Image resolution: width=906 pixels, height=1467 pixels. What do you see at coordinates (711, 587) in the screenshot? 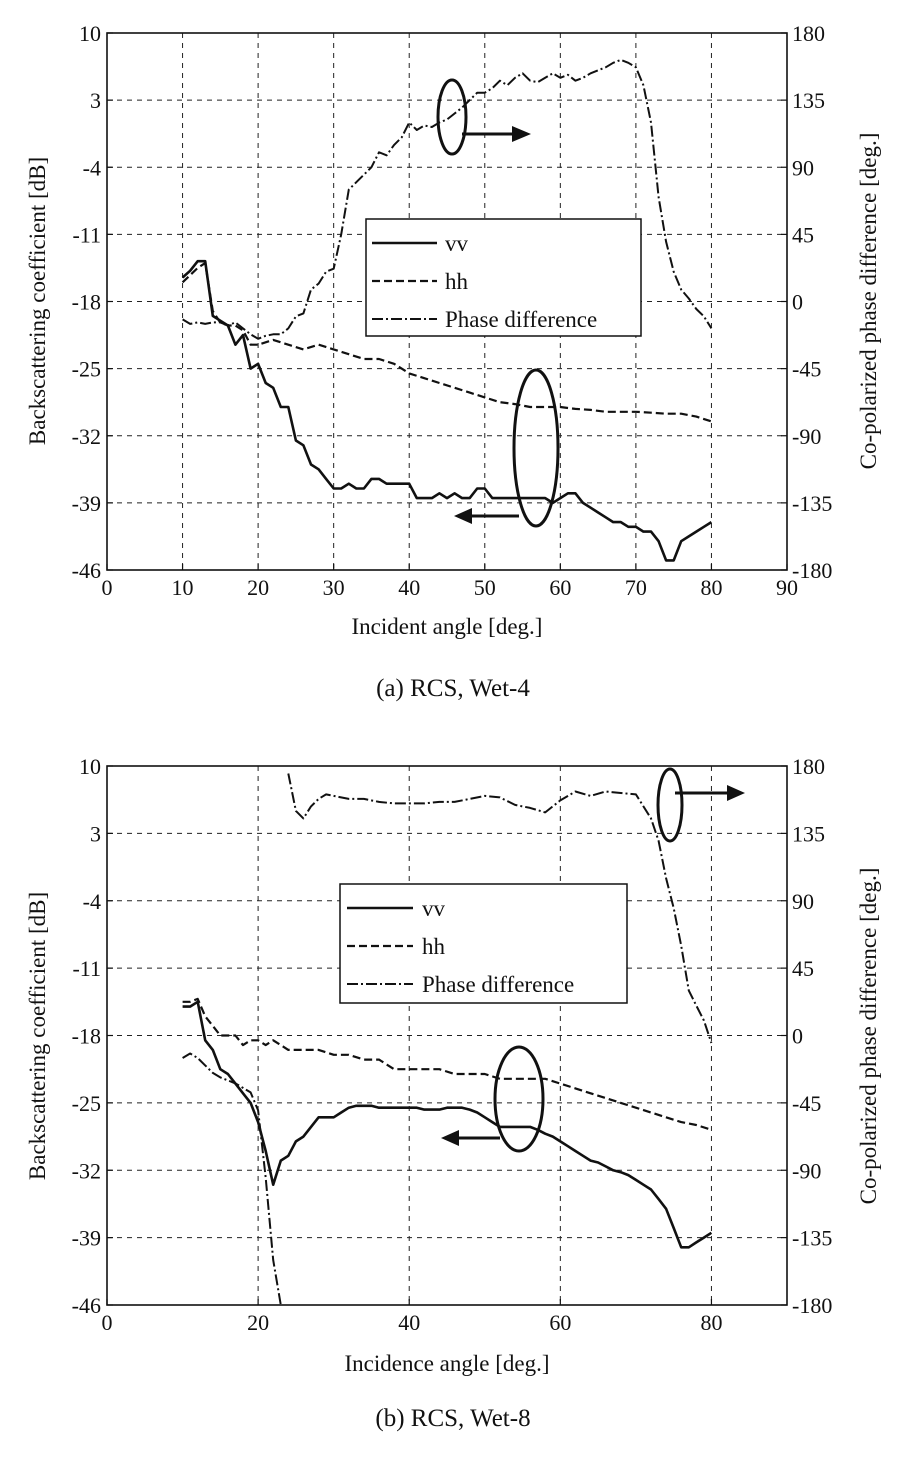
I see `chart-a-x-tick-label: 80` at bounding box center [711, 587].